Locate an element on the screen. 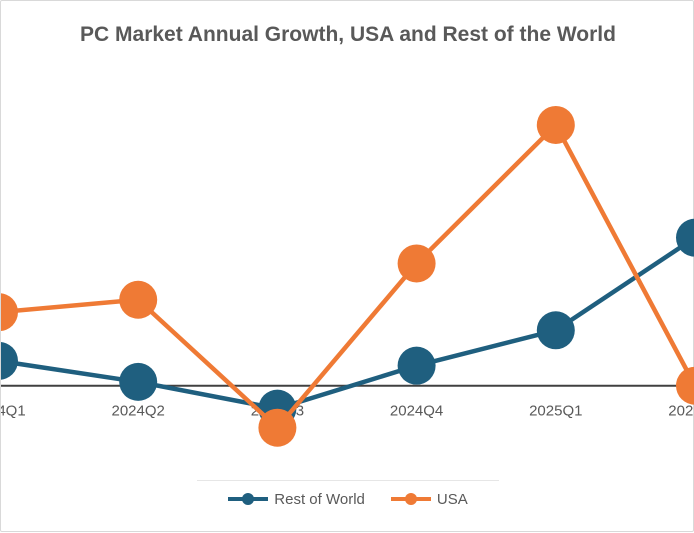  legend-item-usa: USA is located at coordinates (429, 499).